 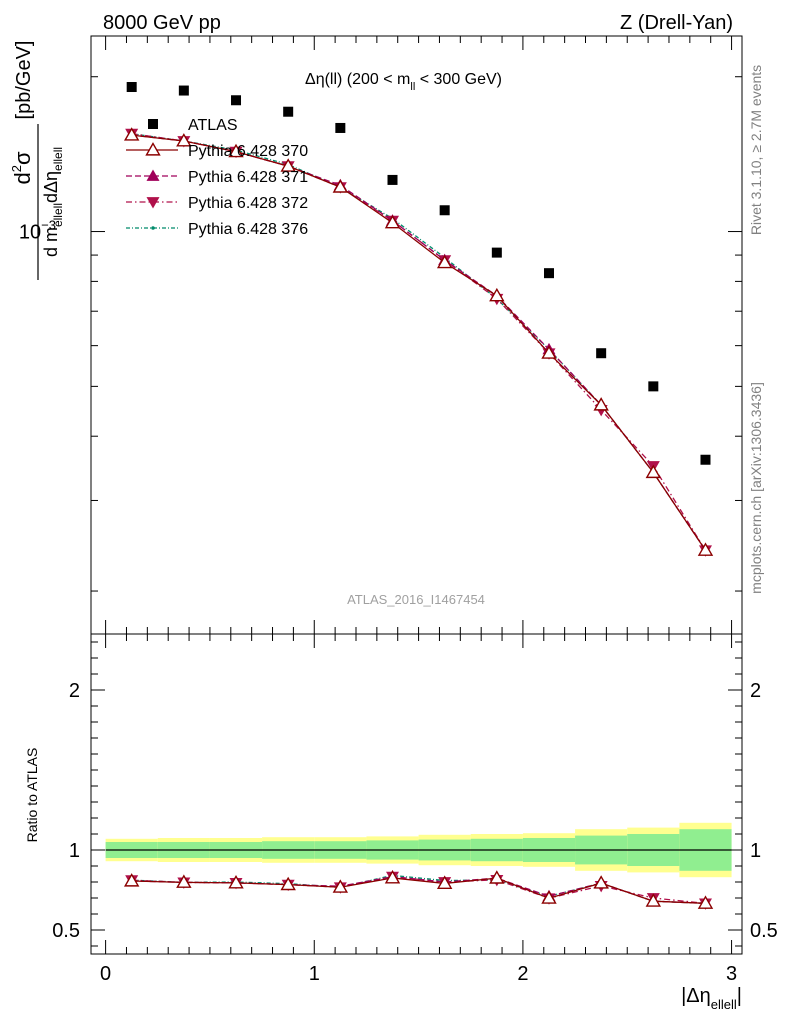 What do you see at coordinates (418, 850) in the screenshot?
I see `ratio-uncertainty-bands` at bounding box center [418, 850].